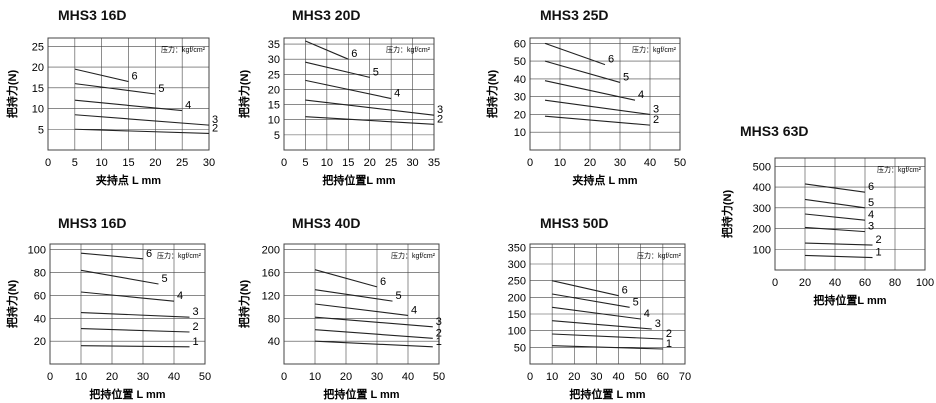 The width and height of the screenshot is (936, 403). What do you see at coordinates (391, 163) in the screenshot?
I see `x-tick-label: 25` at bounding box center [391, 163].